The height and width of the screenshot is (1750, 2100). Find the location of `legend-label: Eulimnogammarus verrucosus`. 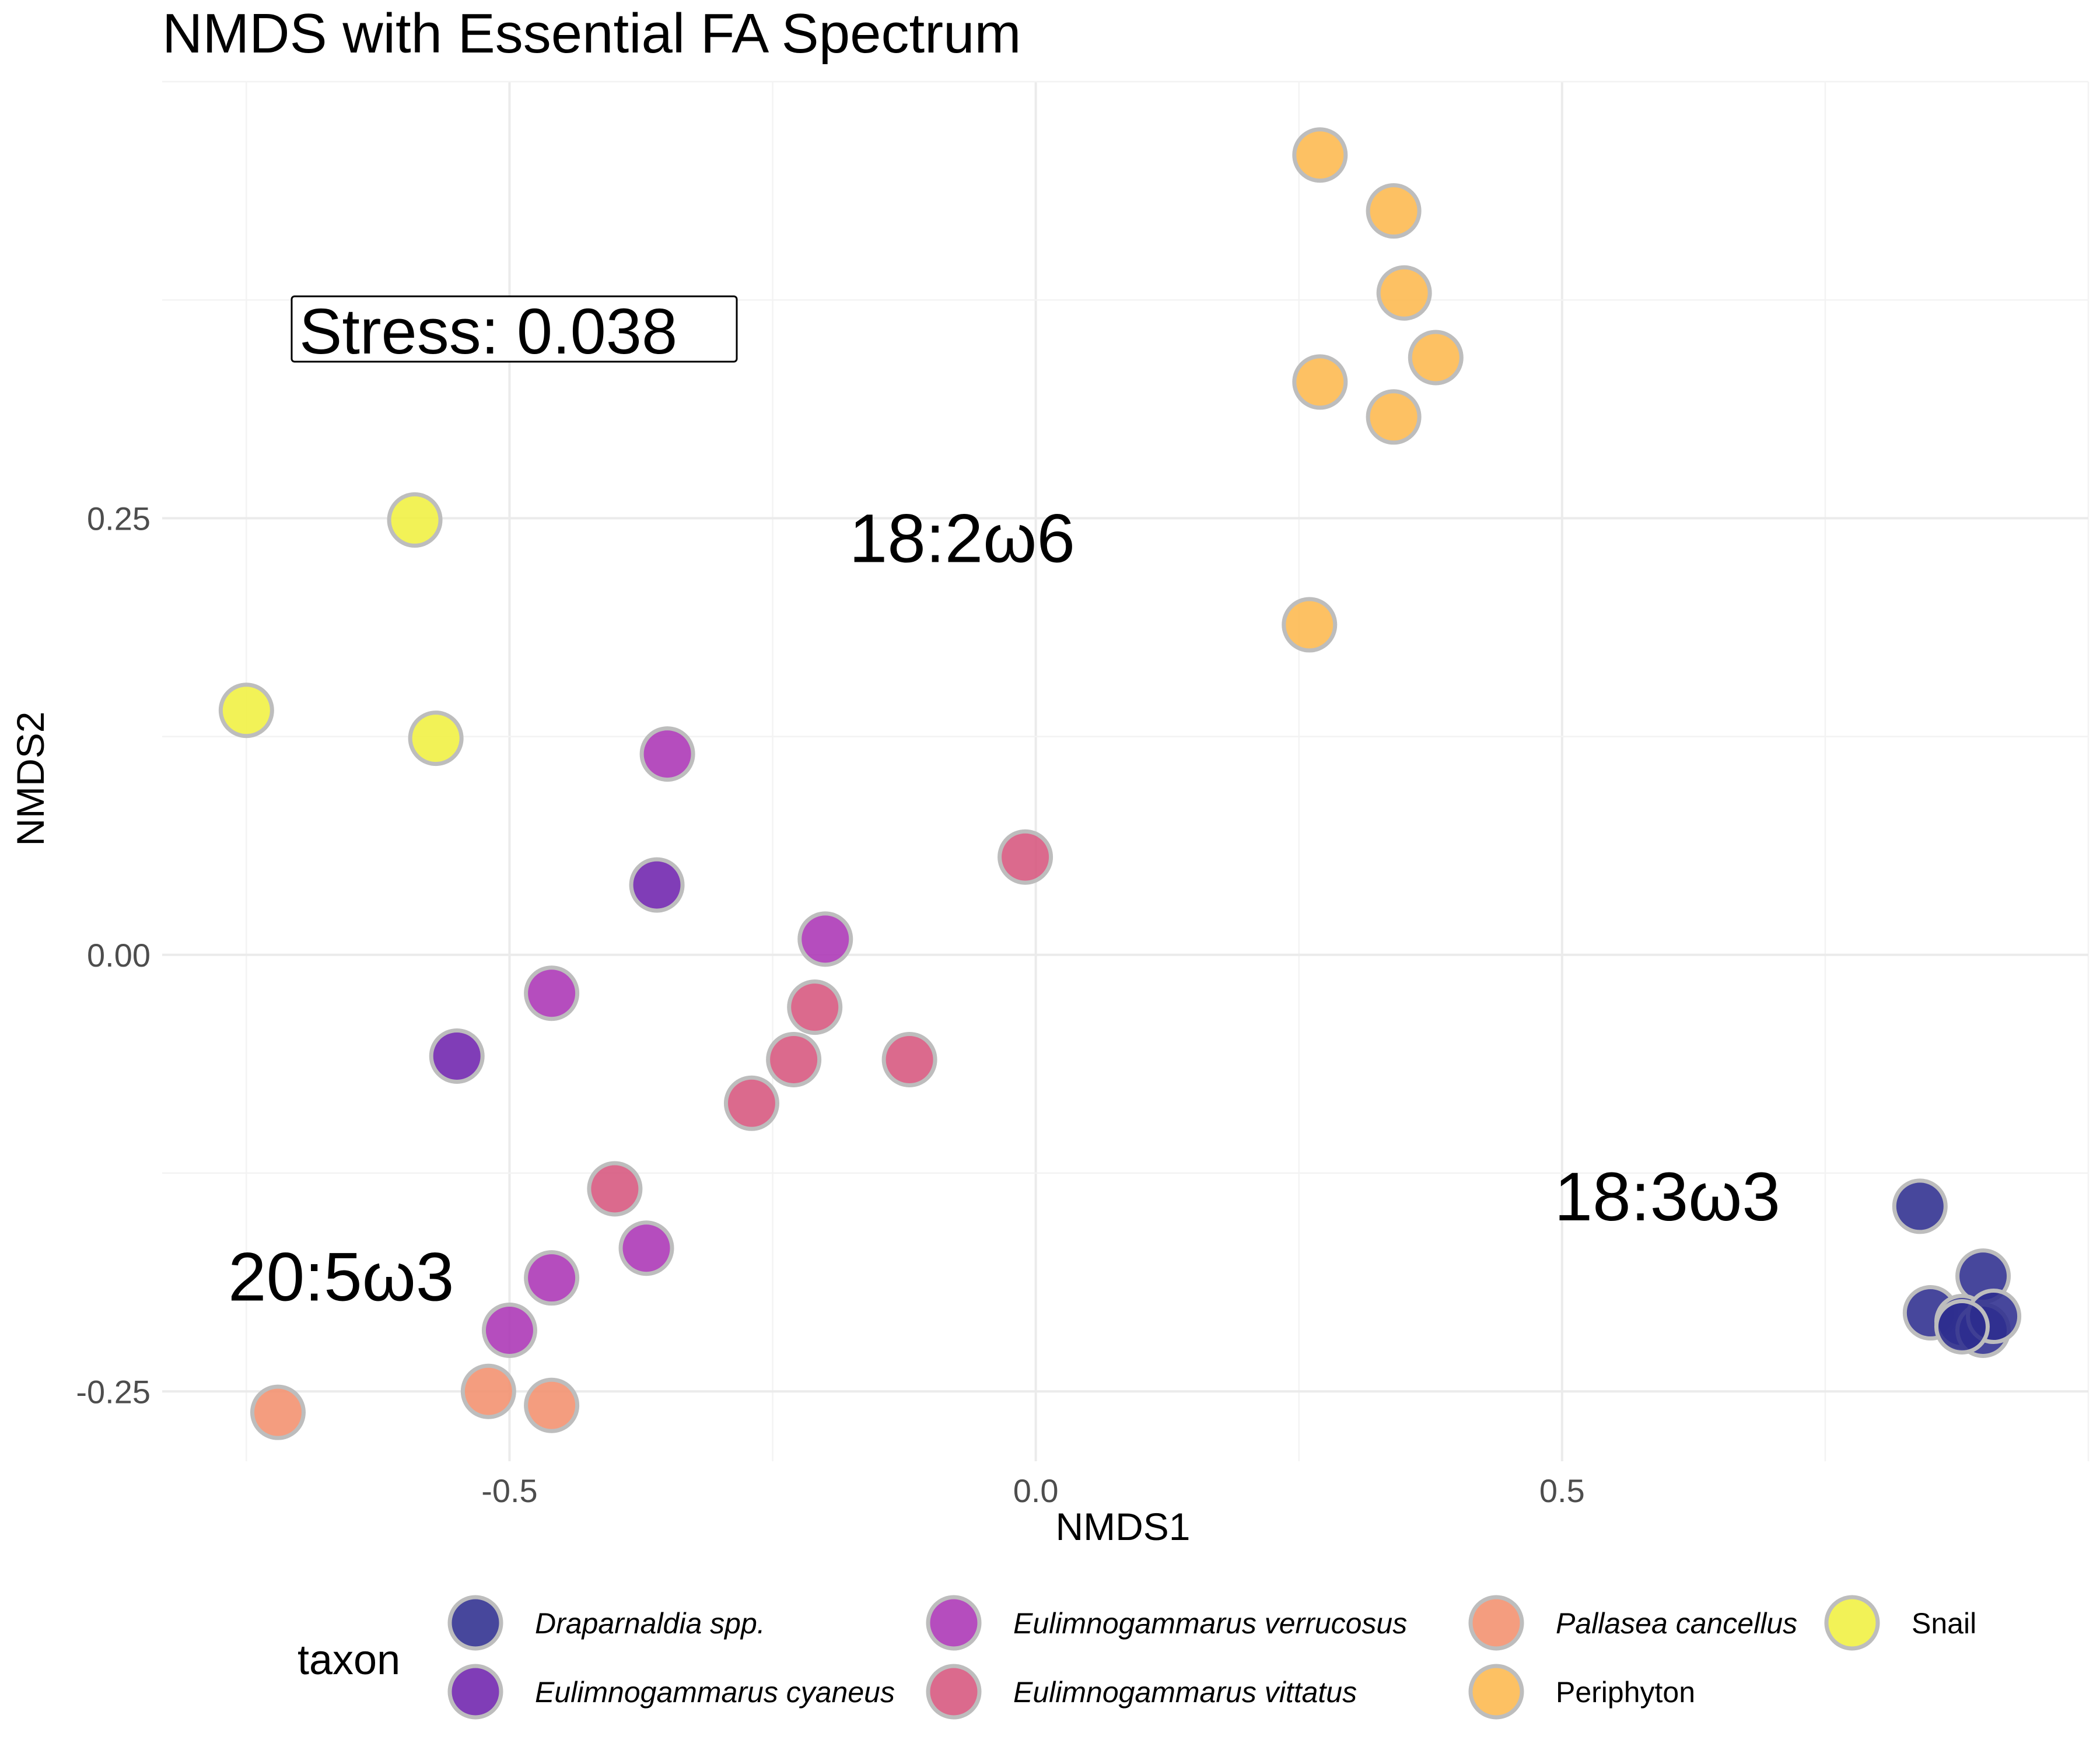

legend-label: Eulimnogammarus verrucosus is located at coordinates (1210, 1623).